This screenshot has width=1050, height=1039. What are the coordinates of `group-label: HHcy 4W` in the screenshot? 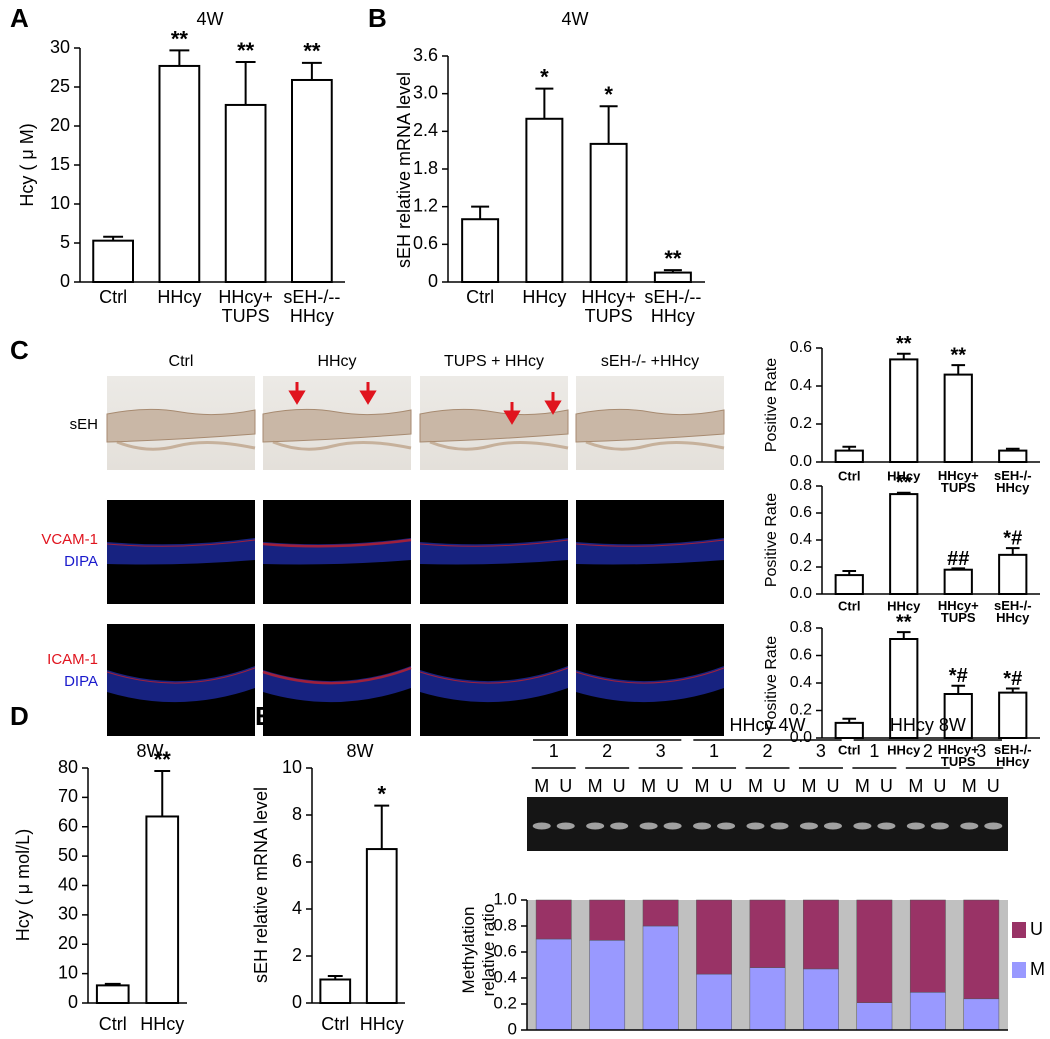 It's located at (768, 725).